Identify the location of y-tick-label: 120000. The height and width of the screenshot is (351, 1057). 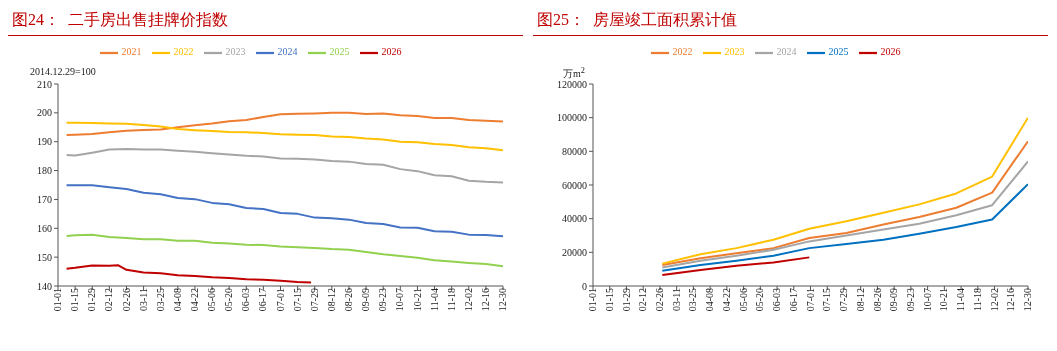
(572, 84).